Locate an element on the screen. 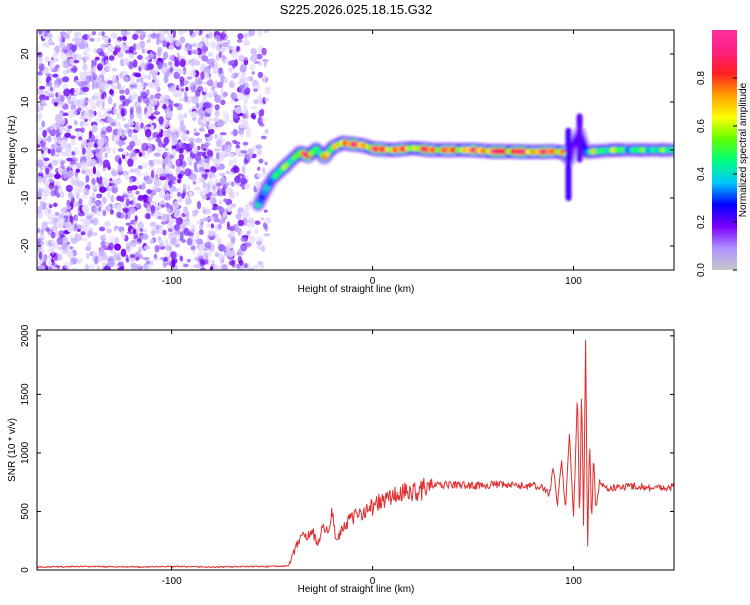  spectrogram-y-tick-label: -10 is located at coordinates (25, 197).